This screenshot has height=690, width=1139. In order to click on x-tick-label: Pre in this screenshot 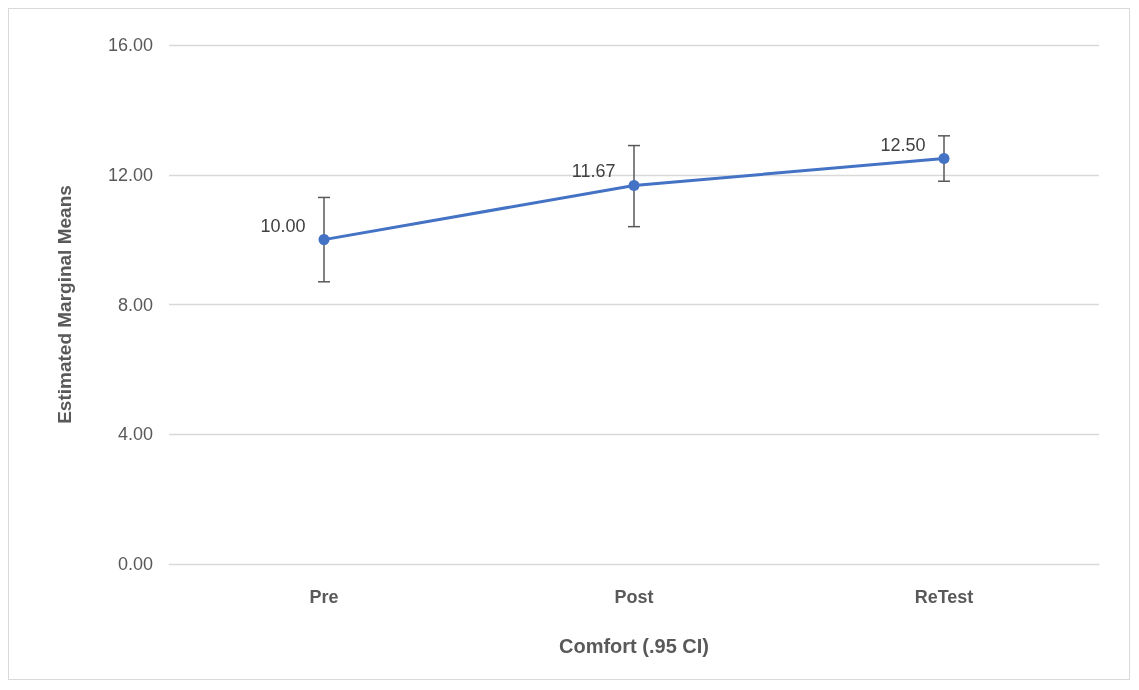, I will do `click(324, 597)`.